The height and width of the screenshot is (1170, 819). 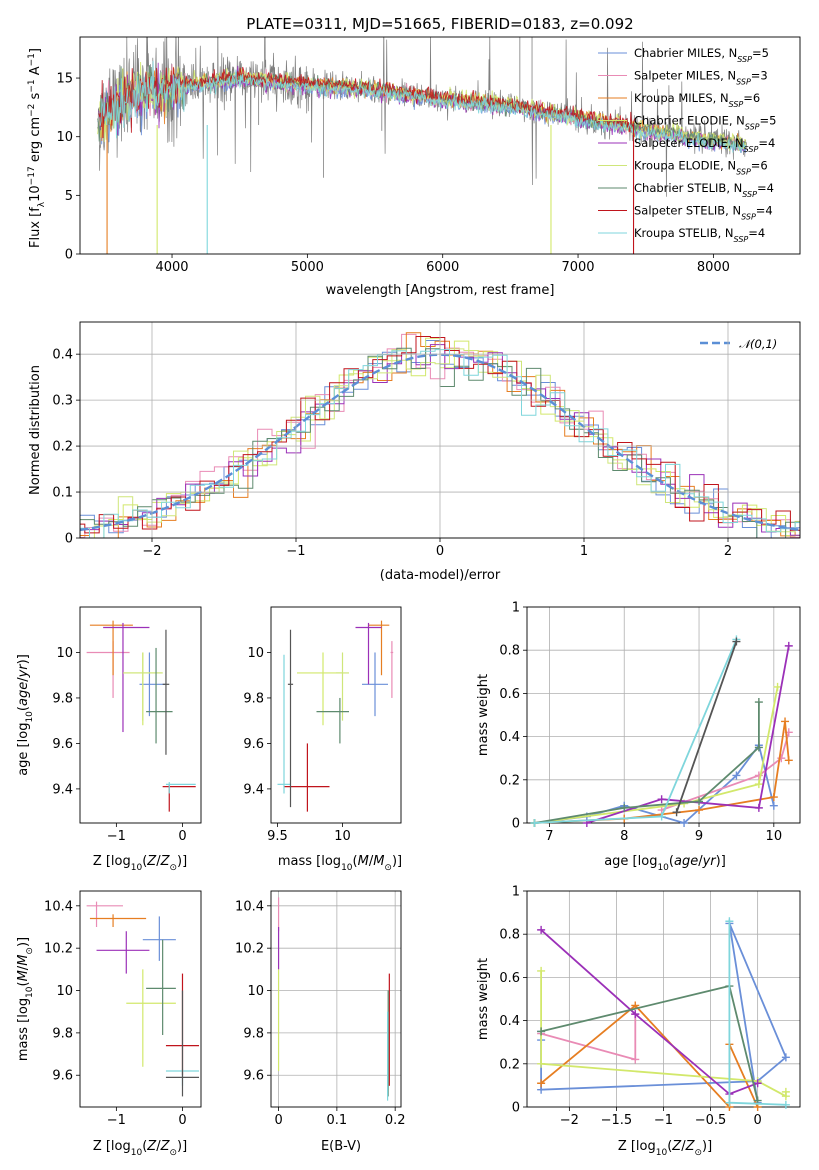 I want to click on age-z-ytick-label: 9.6, so click(x=62, y=744).